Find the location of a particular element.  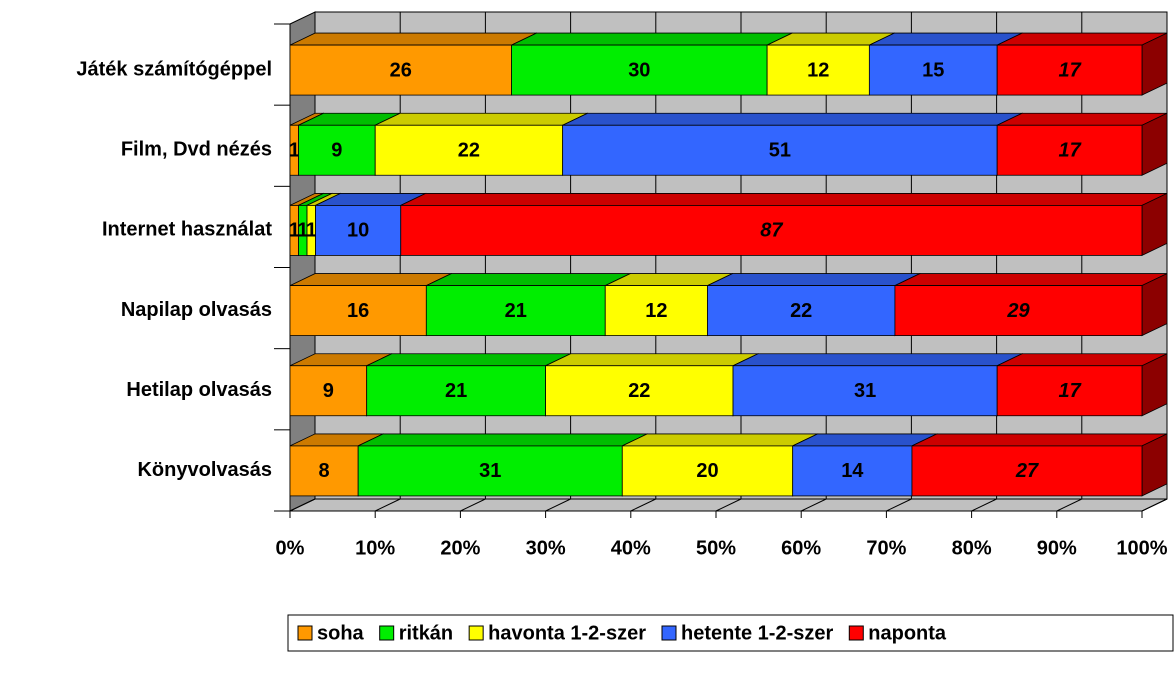

data-label: 16 is located at coordinates (358, 311).